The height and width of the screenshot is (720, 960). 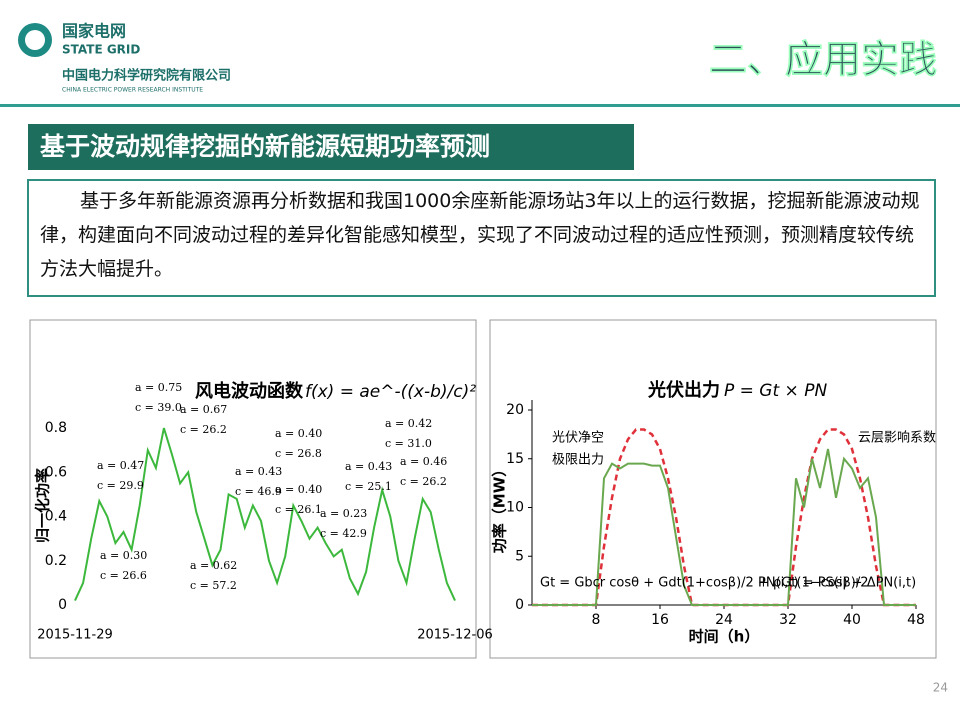 I want to click on x-tick-label: 48, so click(x=916, y=620).